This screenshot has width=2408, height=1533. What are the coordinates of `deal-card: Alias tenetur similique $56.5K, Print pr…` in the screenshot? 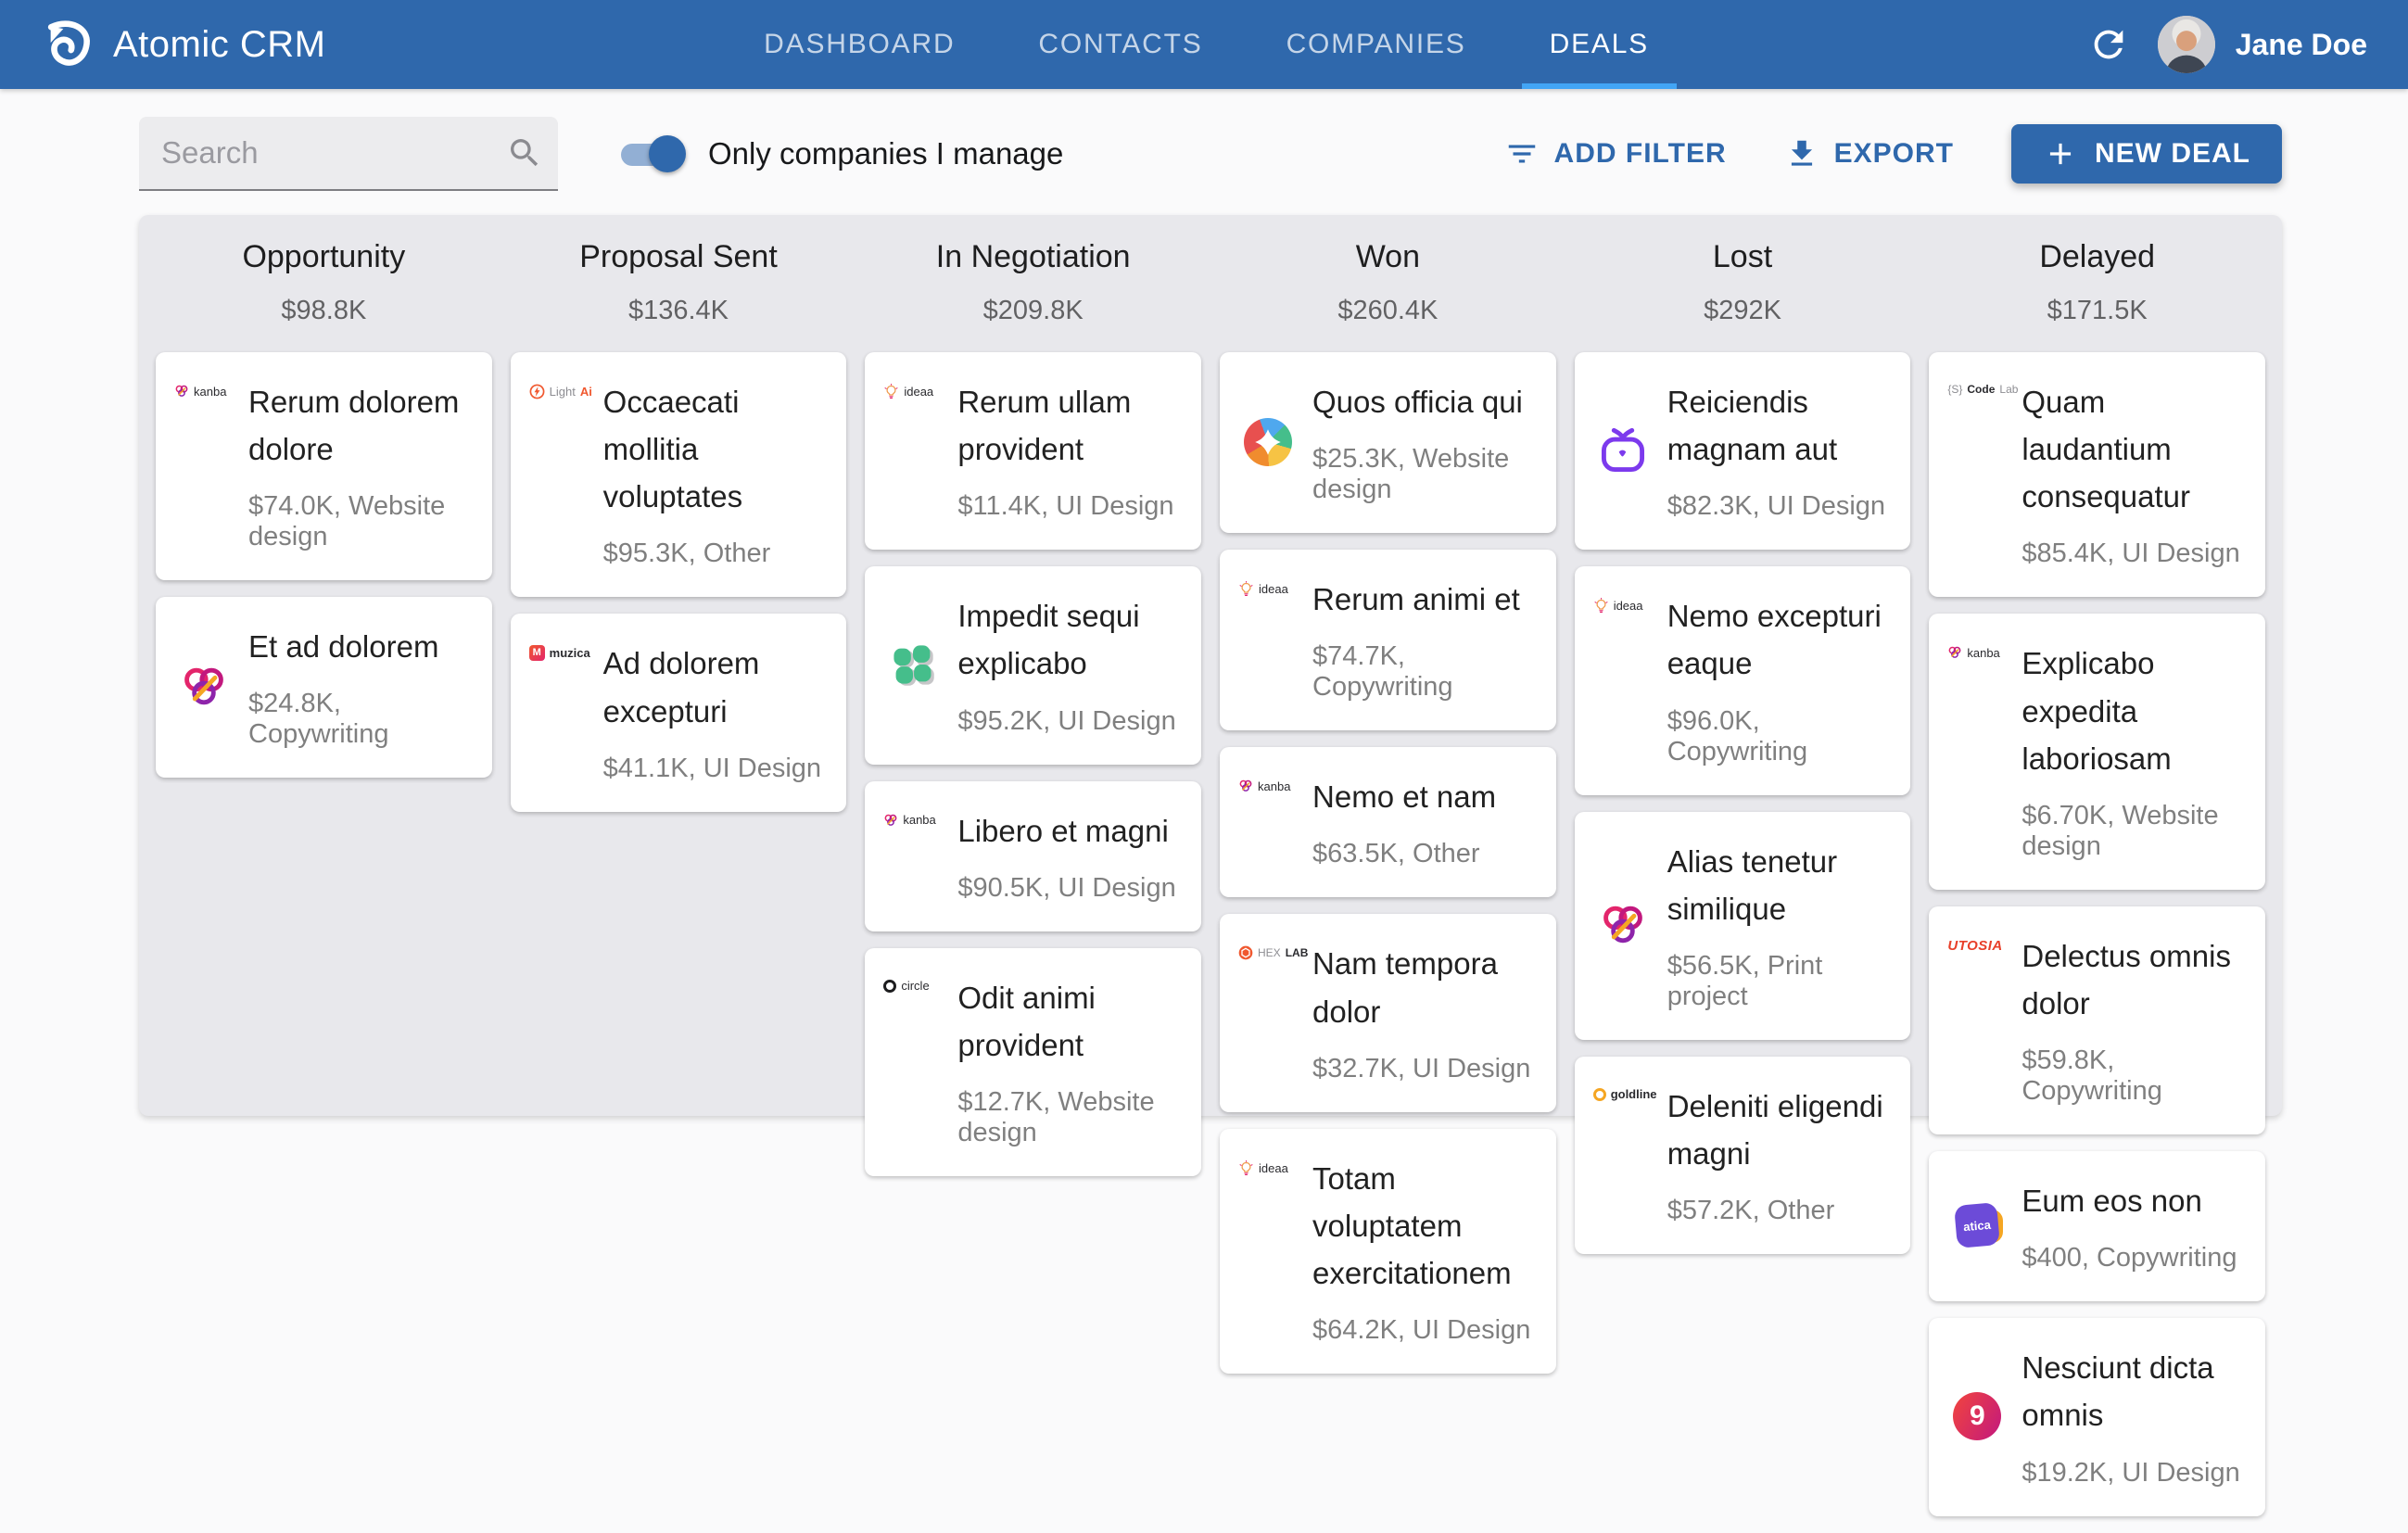 It's located at (1742, 925).